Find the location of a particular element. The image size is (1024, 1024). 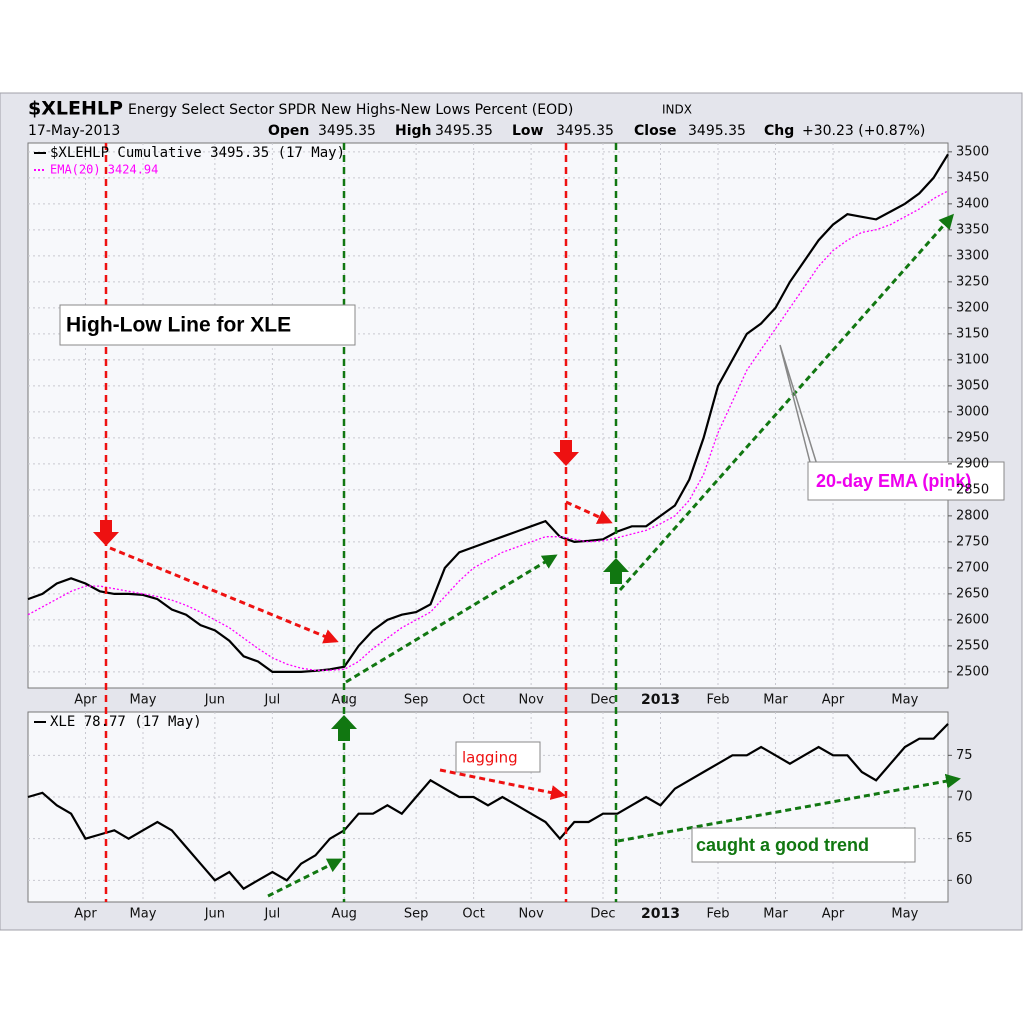

y-tick-label: 2550 is located at coordinates (972, 645).